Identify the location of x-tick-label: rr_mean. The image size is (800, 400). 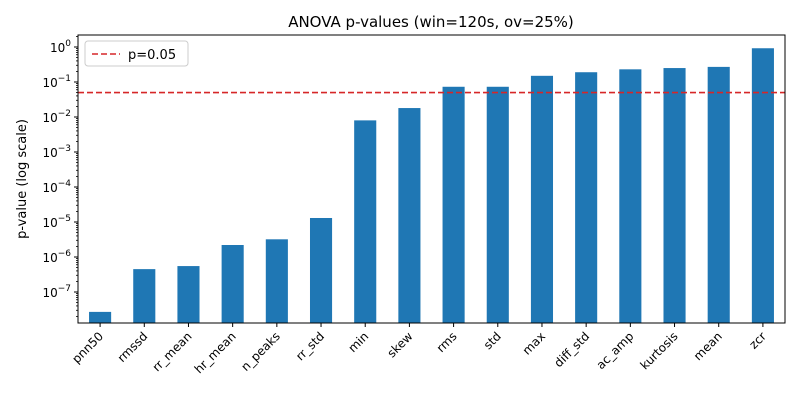
(172, 351).